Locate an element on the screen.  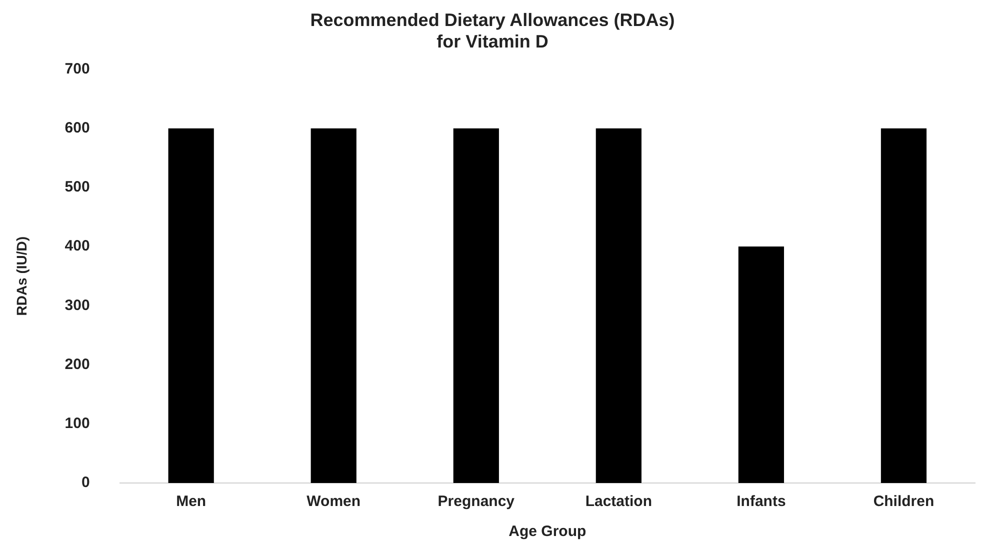
y-tick-label: 400 is located at coordinates (77, 246).